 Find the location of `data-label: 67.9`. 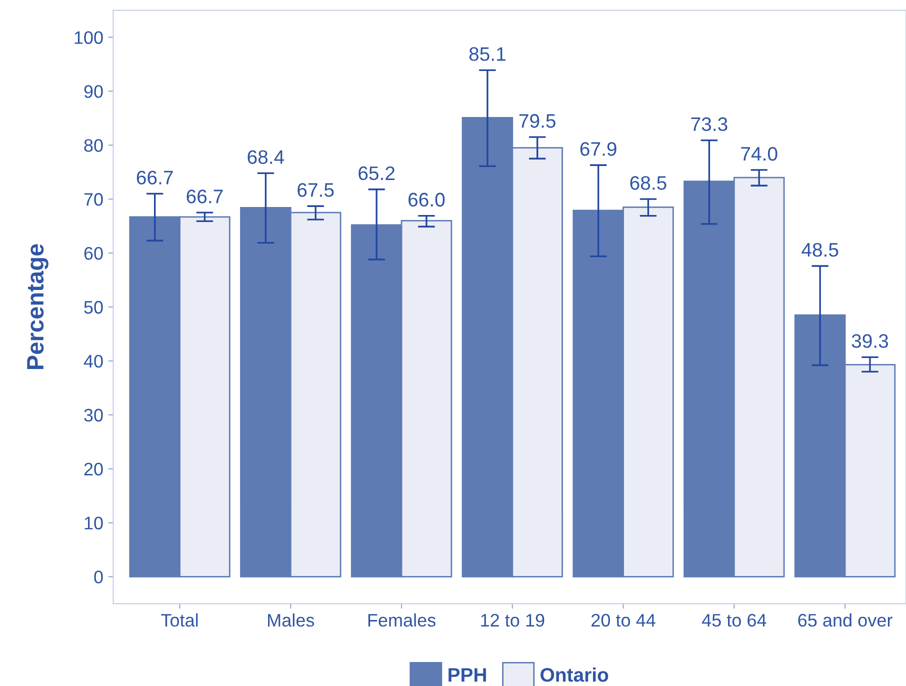

data-label: 67.9 is located at coordinates (598, 149).